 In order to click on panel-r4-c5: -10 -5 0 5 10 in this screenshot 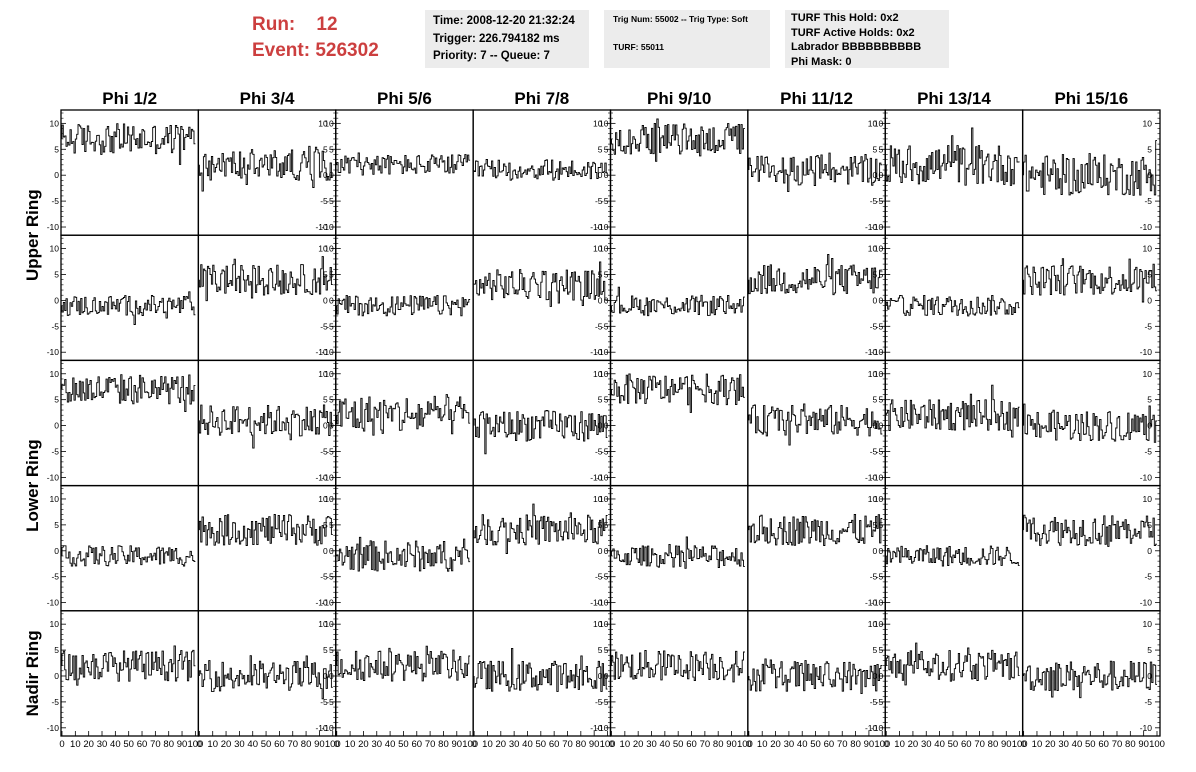, I will do `click(672, 548)`.